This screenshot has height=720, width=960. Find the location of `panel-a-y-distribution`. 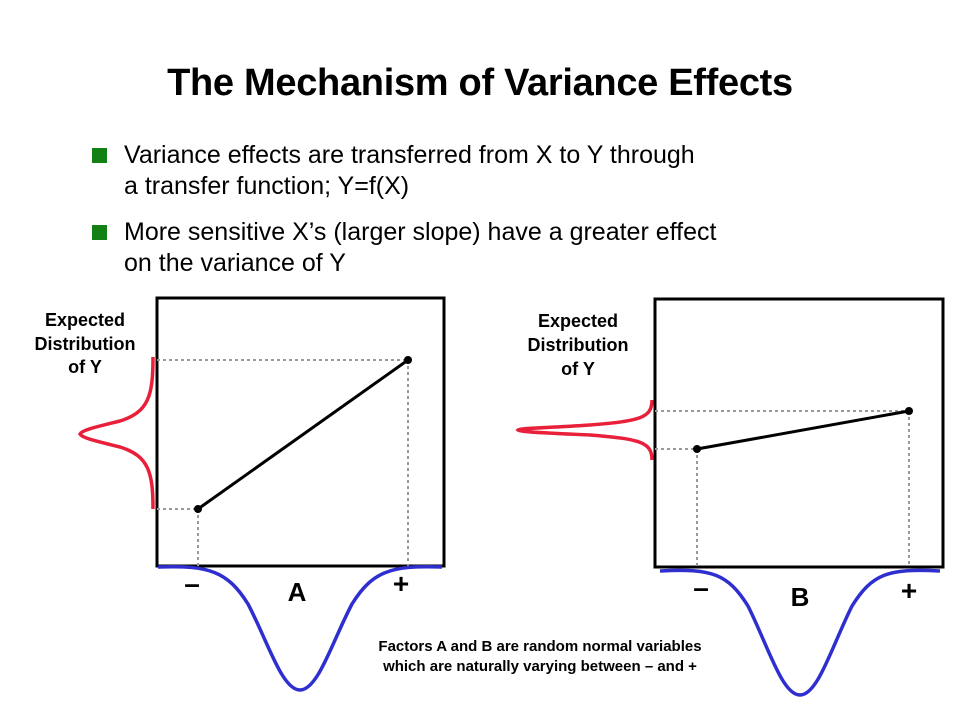

panel-a-y-distribution is located at coordinates (116, 433).